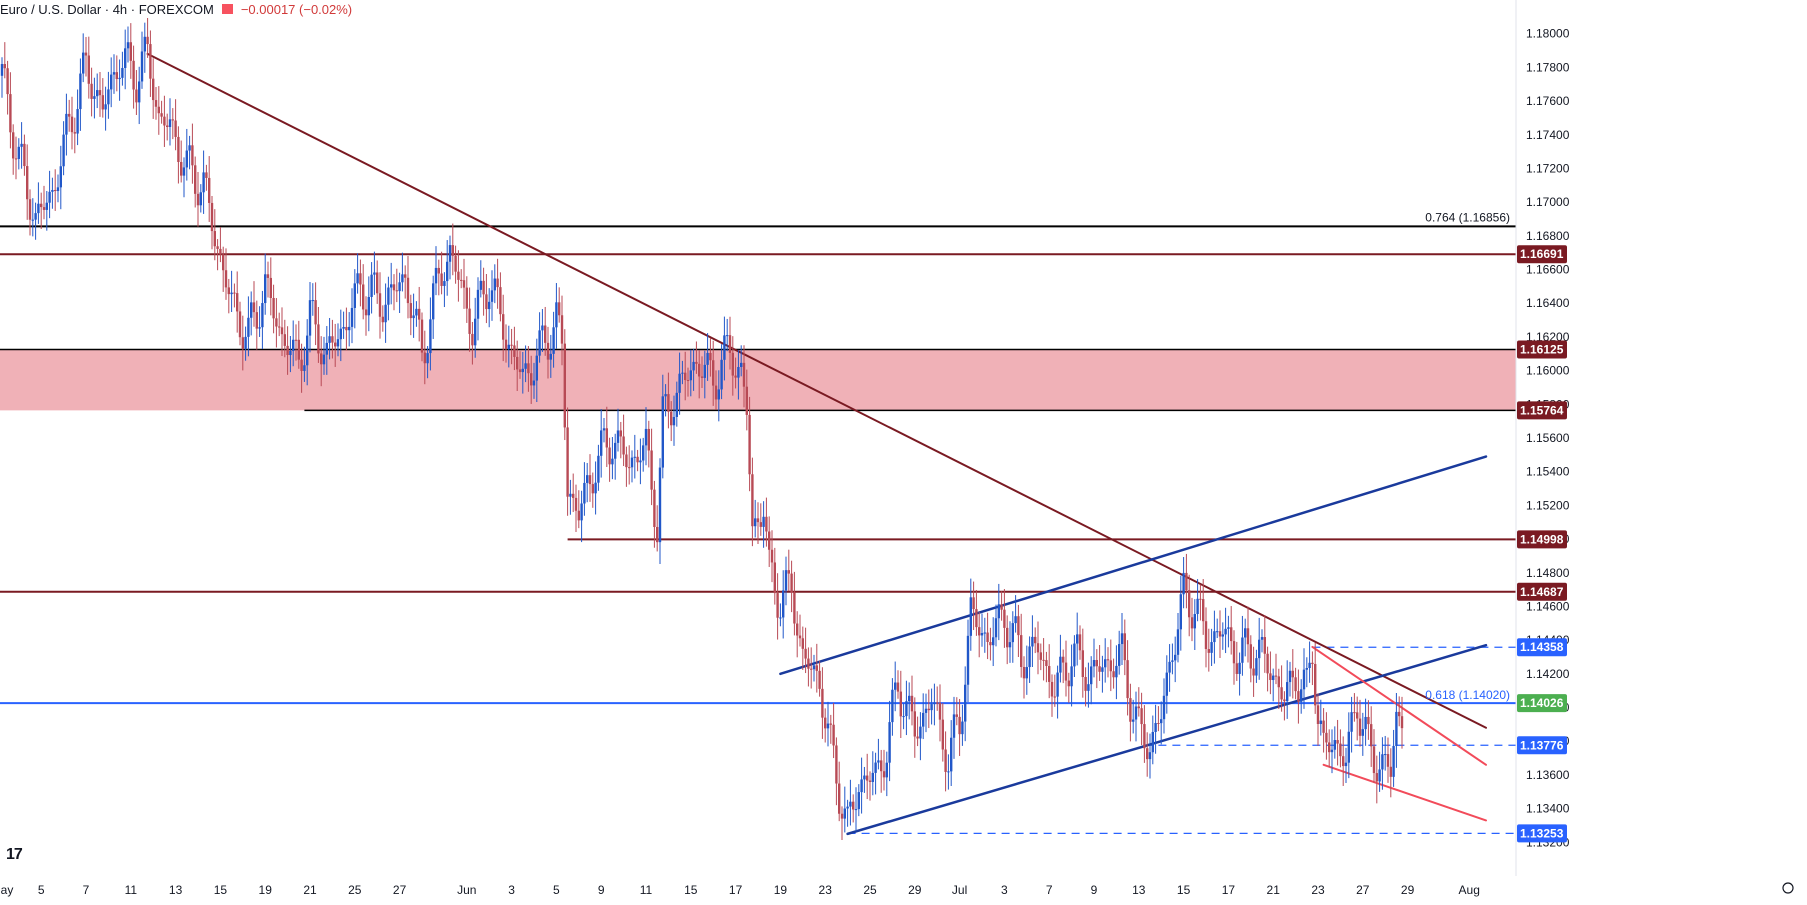 This screenshot has width=1807, height=905. What do you see at coordinates (1229, 890) in the screenshot?
I see `time-tick-label: 17` at bounding box center [1229, 890].